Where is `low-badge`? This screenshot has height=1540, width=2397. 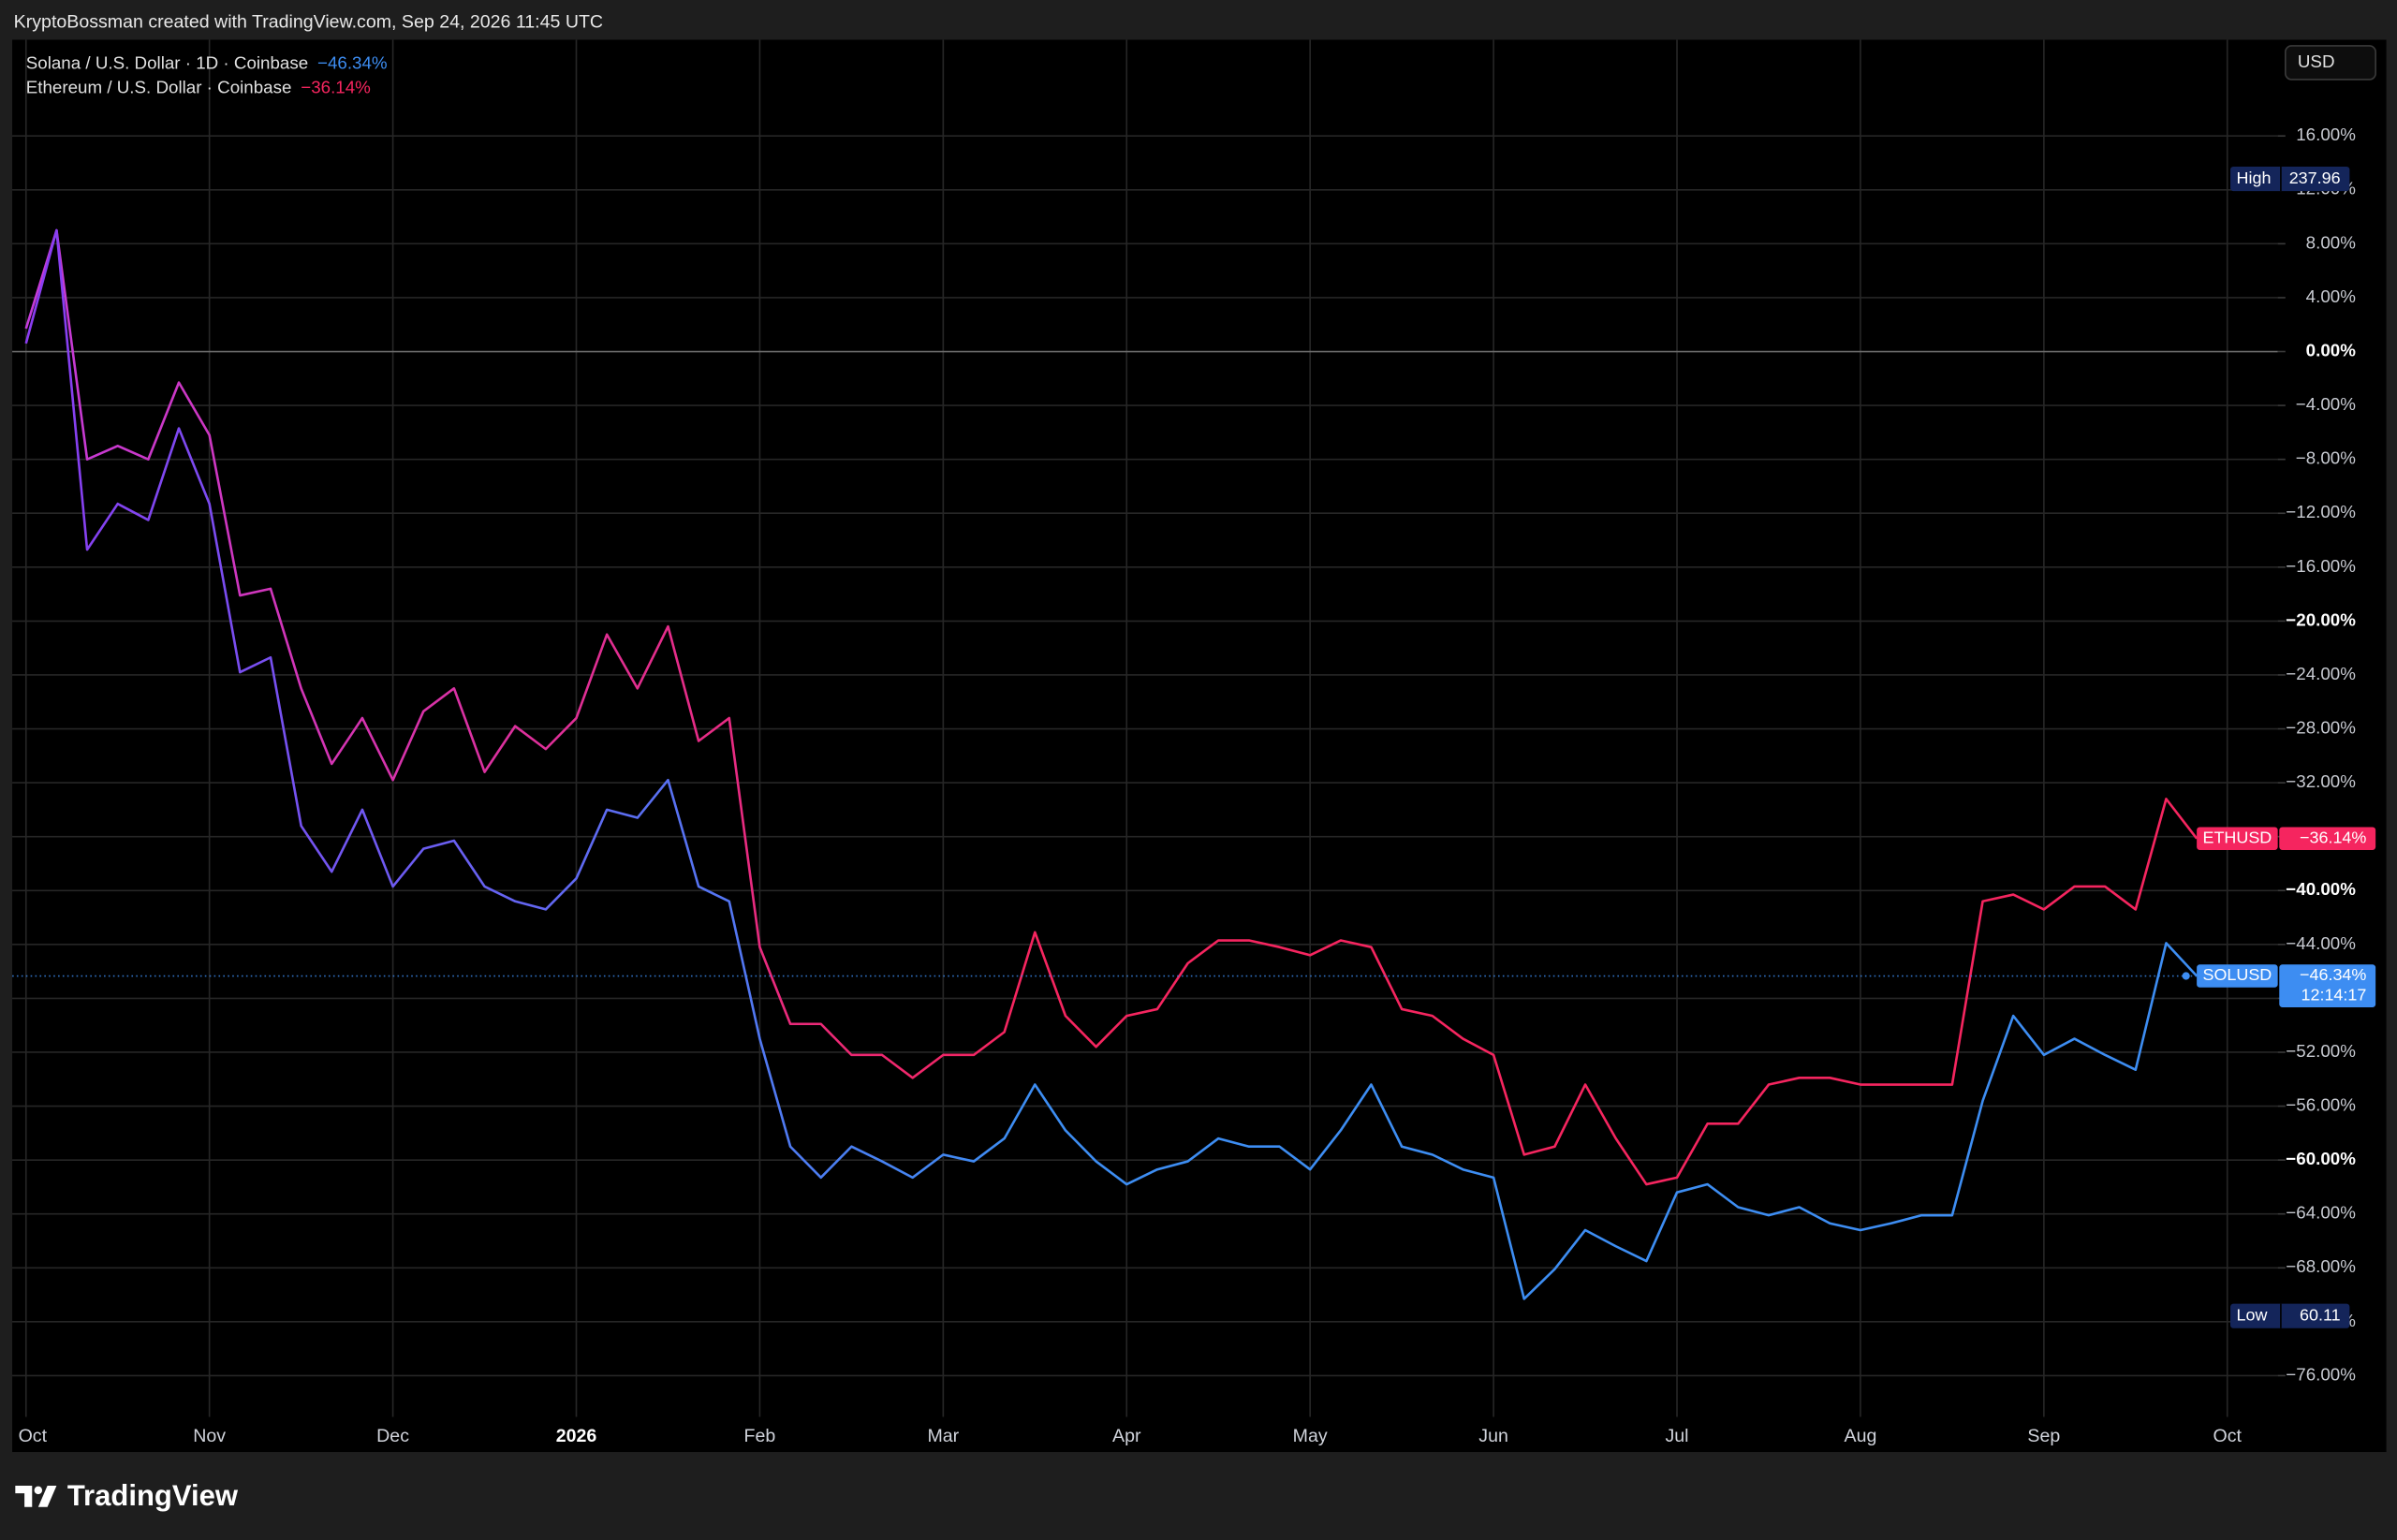 low-badge is located at coordinates (2290, 1315).